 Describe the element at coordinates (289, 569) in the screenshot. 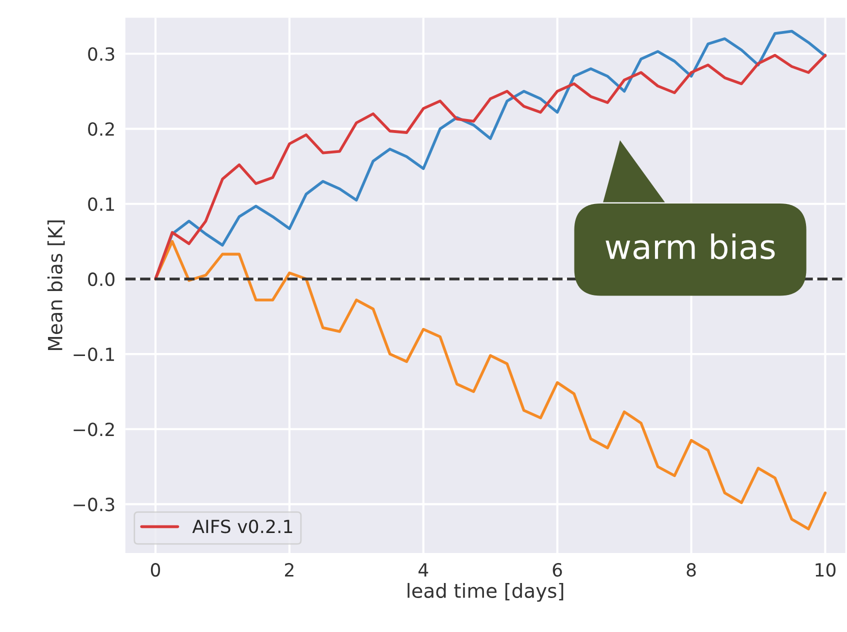

I see `x-tick-label: 2` at that location.